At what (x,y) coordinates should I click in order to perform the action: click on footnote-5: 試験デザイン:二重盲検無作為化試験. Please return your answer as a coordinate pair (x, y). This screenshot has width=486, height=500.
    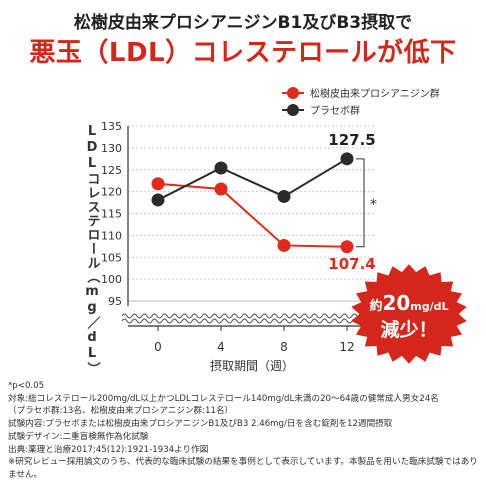
    Looking at the image, I should click on (78, 436).